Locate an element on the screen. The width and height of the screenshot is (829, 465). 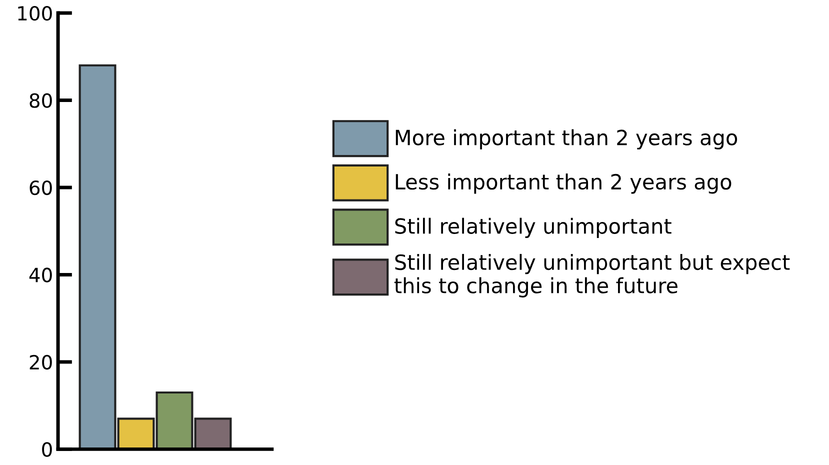
y-tick-label: 60 is located at coordinates (41, 188).